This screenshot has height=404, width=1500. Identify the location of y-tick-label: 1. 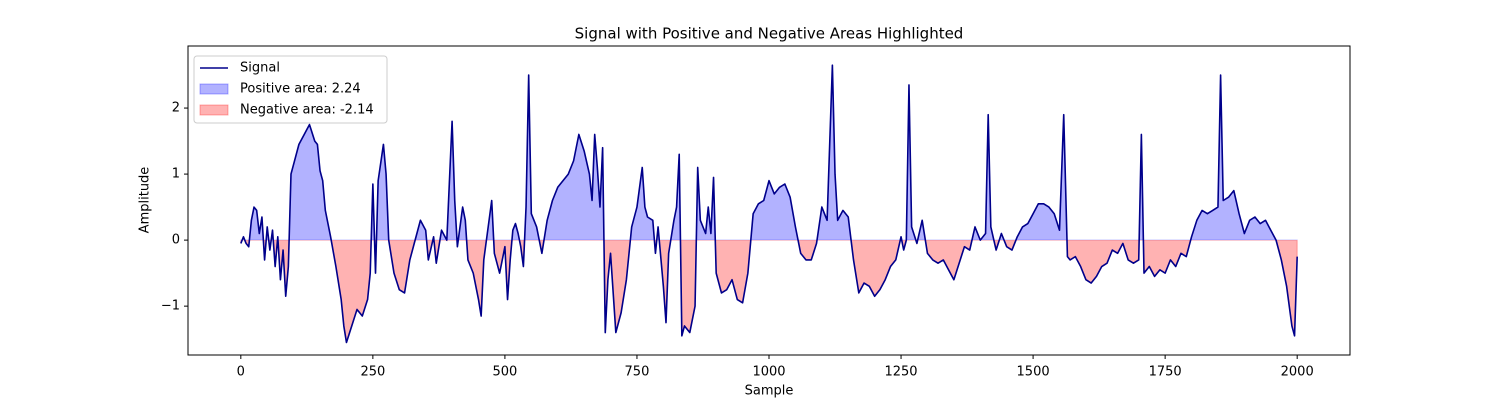
(176, 174).